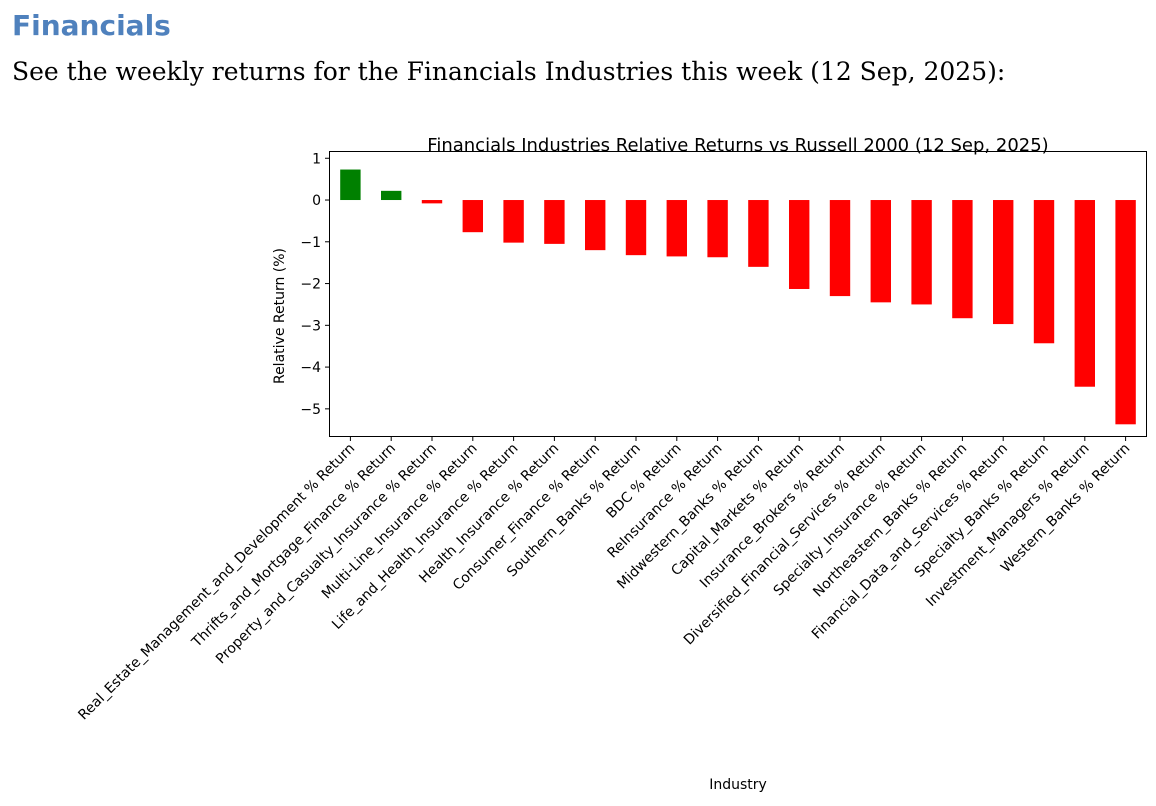  What do you see at coordinates (526, 517) in the screenshot?
I see `x-tick-label: Consumer_Finance % Return` at bounding box center [526, 517].